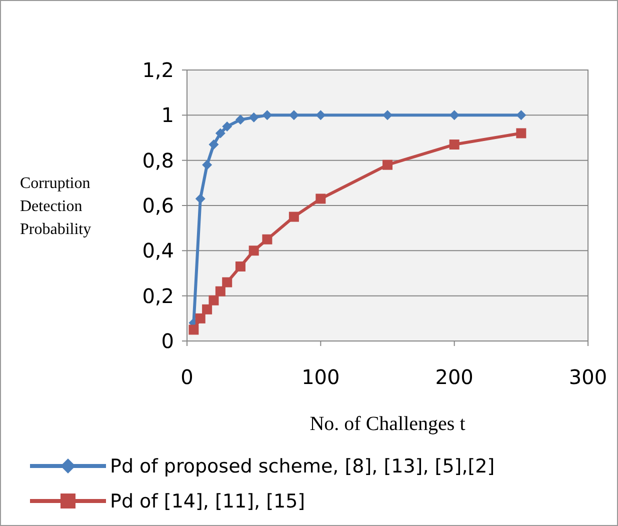 This screenshot has height=526, width=618. What do you see at coordinates (208, 501) in the screenshot?
I see `legend-label: Pd of [14], [11], [15]` at bounding box center [208, 501].